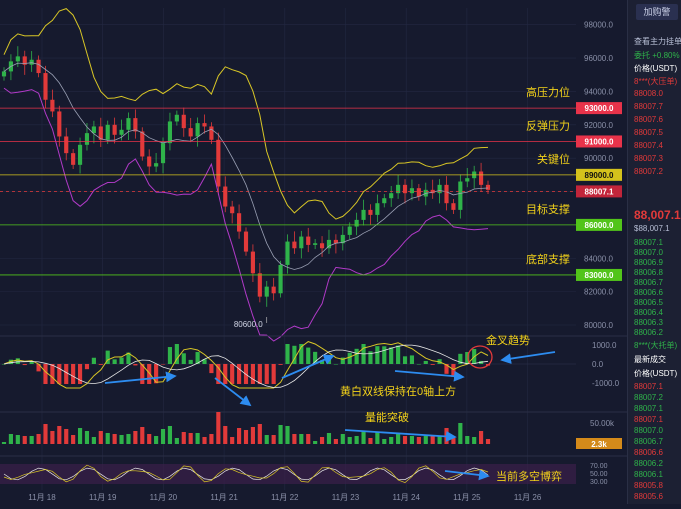 This screenshot has height=509, width=681. I want to click on macd-annotation-zero: 黄白双线保持在0轴上方, so click(398, 391).